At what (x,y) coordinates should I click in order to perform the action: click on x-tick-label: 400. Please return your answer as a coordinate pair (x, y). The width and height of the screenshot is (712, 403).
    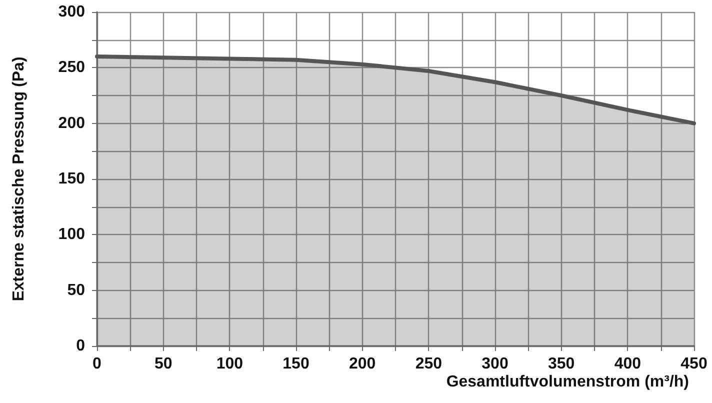
    Looking at the image, I should click on (628, 364).